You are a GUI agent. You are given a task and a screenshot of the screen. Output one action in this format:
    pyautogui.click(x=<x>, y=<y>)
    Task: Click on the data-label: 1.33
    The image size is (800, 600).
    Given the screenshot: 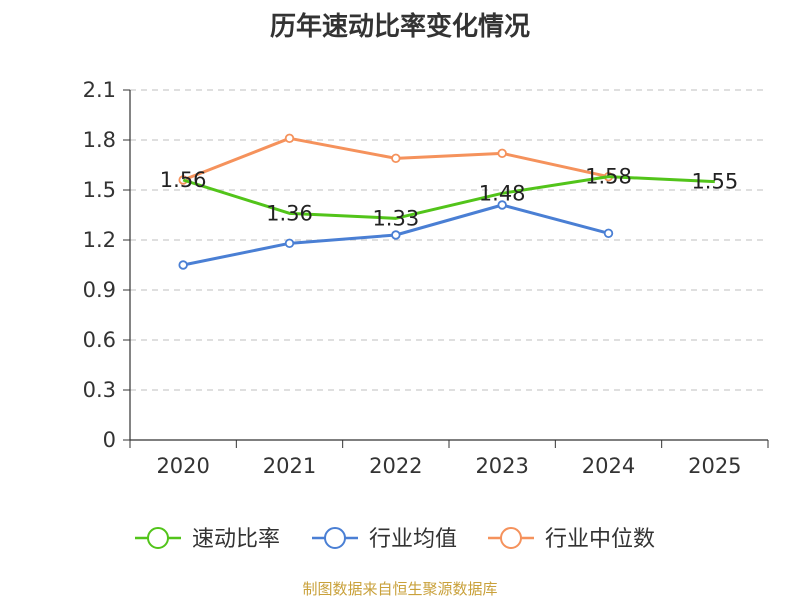 What is the action you would take?
    pyautogui.click(x=395, y=218)
    